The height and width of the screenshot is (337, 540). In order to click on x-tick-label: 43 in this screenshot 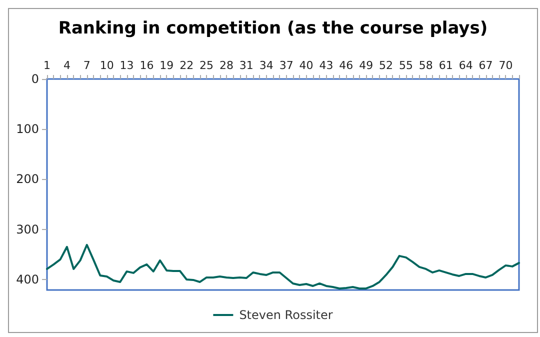, I will do `click(326, 65)`.